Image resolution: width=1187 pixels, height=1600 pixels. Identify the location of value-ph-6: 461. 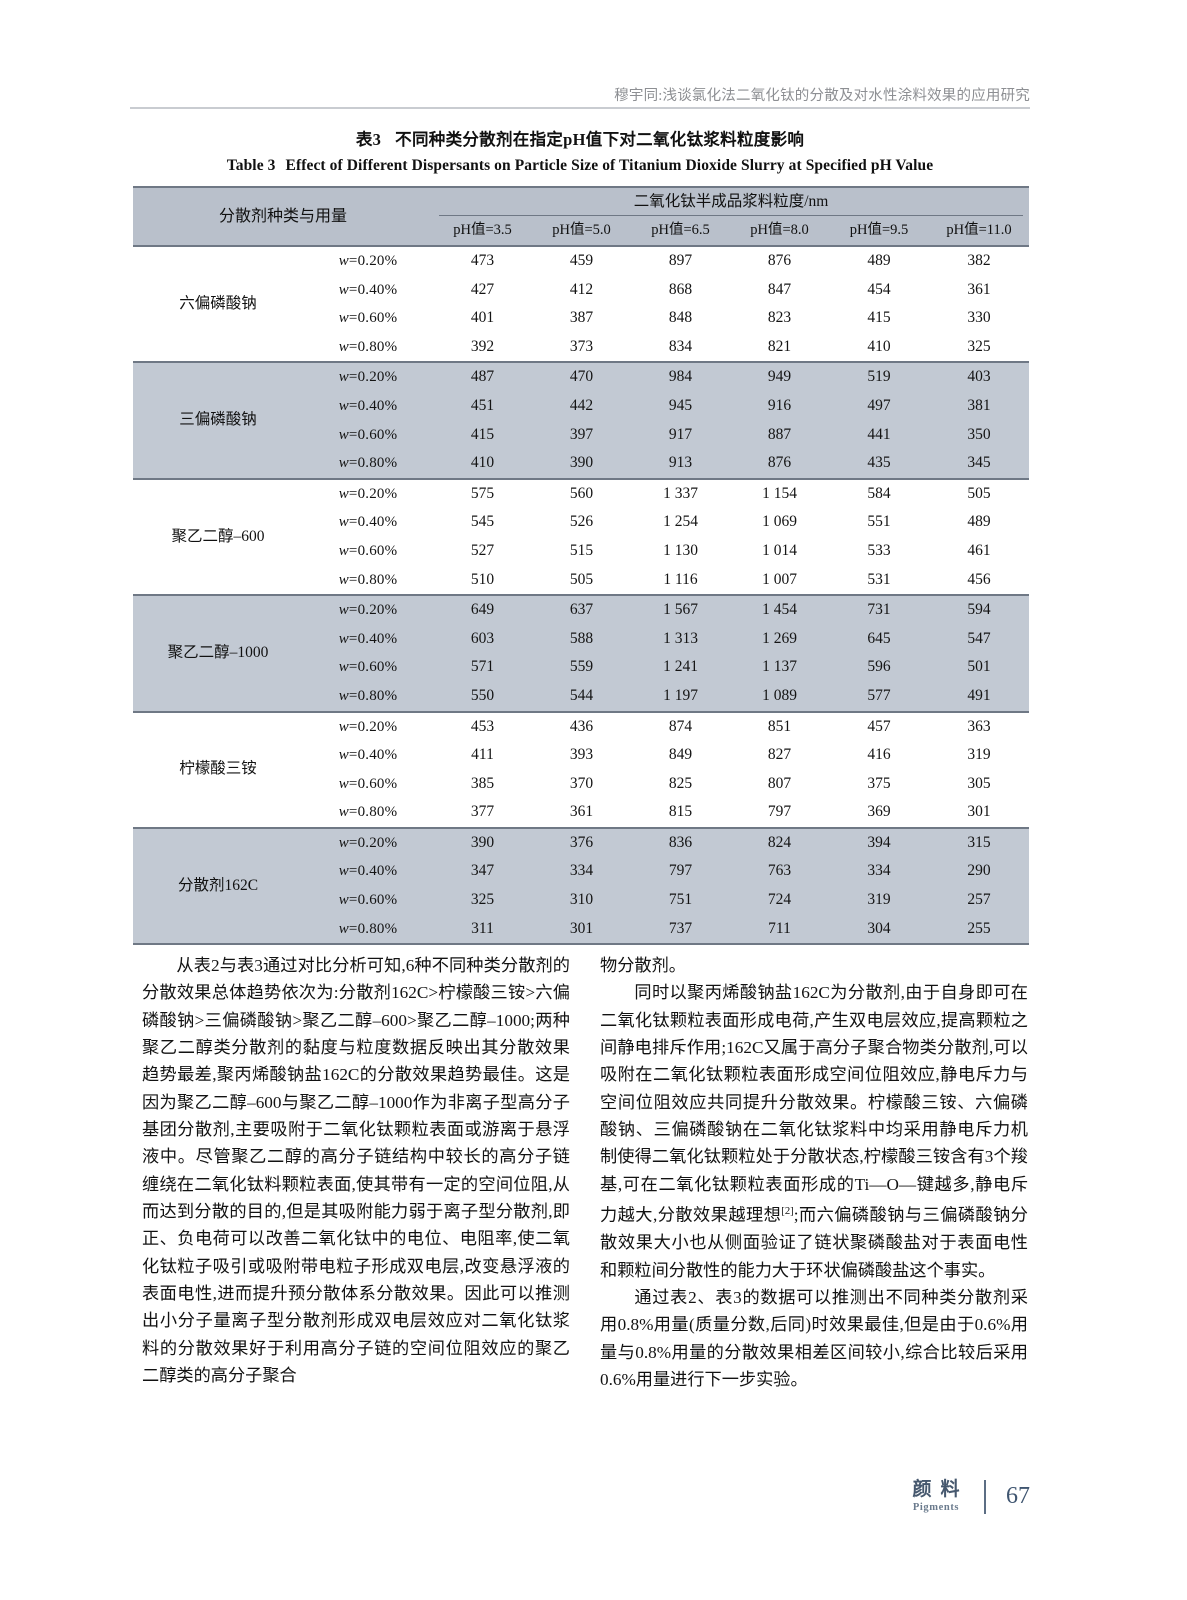
(979, 551).